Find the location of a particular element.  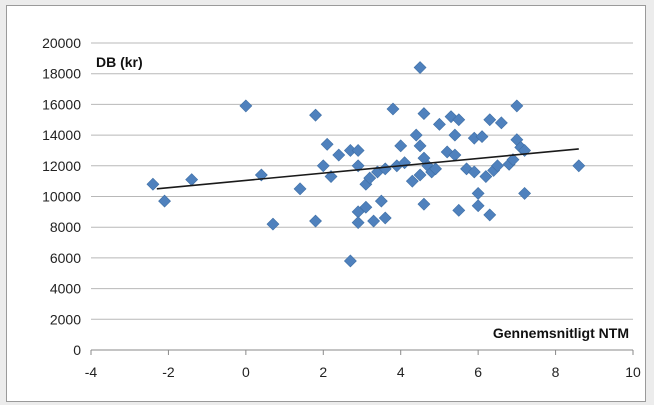

y-axis-title: DB (kr) is located at coordinates (119, 62).